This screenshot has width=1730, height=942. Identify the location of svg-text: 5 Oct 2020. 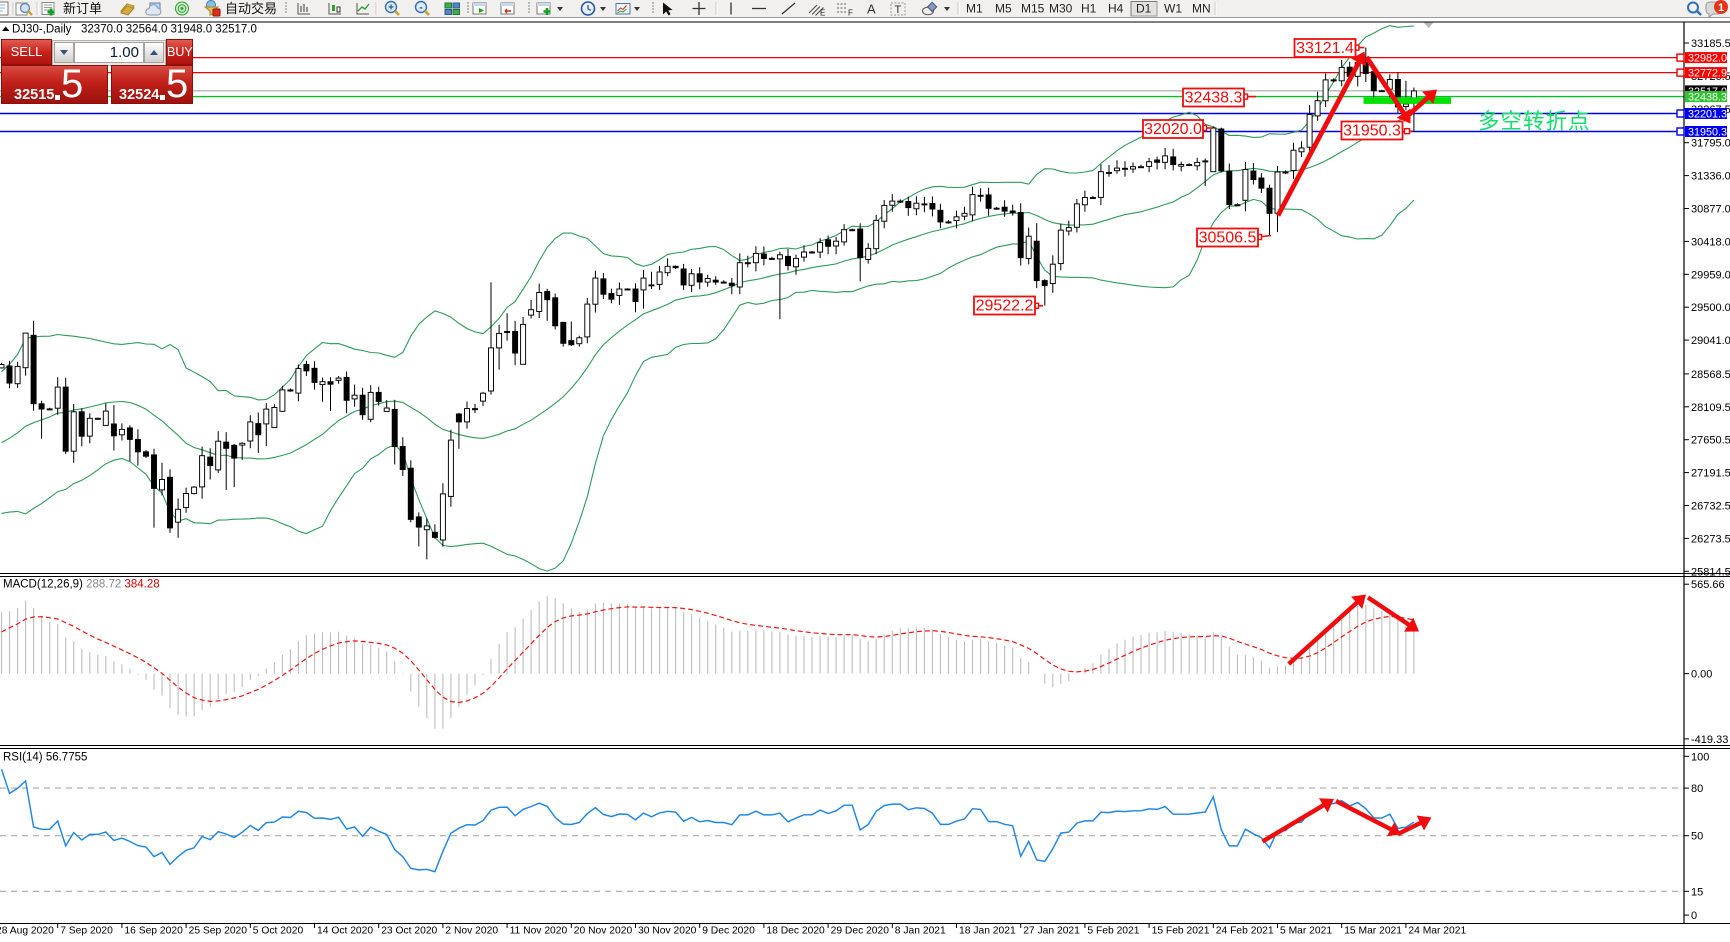
(278, 931).